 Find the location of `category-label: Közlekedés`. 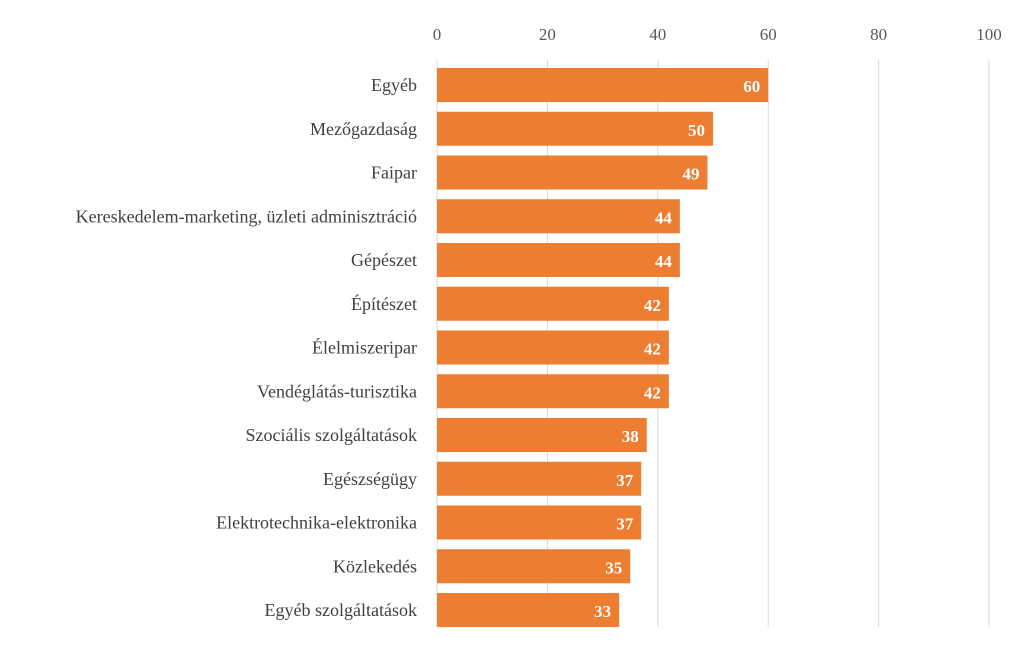

category-label: Közlekedés is located at coordinates (375, 566).